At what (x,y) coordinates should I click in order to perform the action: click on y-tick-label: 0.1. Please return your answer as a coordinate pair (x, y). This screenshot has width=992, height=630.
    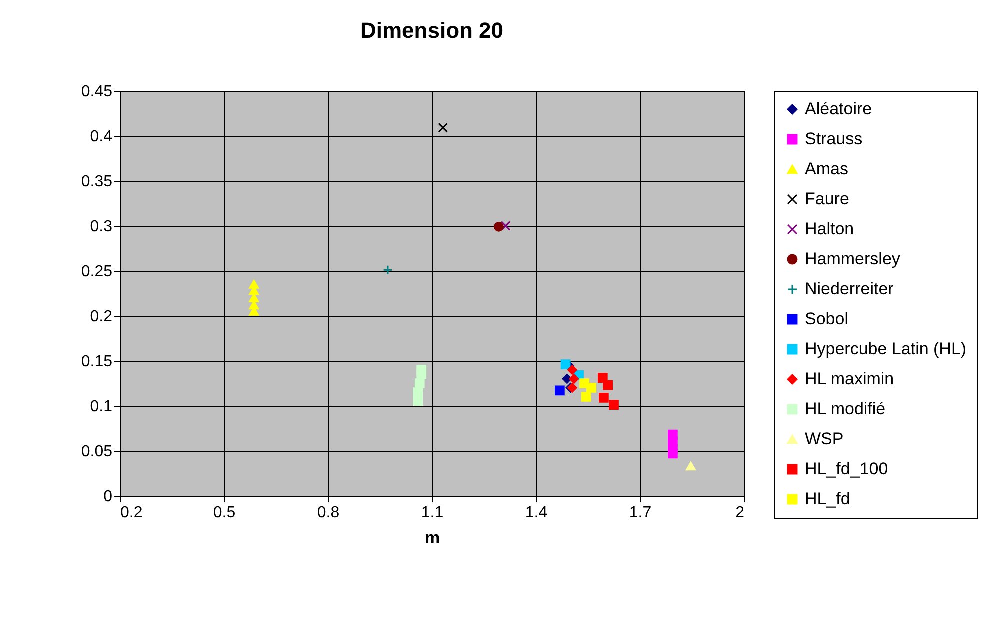
    Looking at the image, I should click on (101, 407).